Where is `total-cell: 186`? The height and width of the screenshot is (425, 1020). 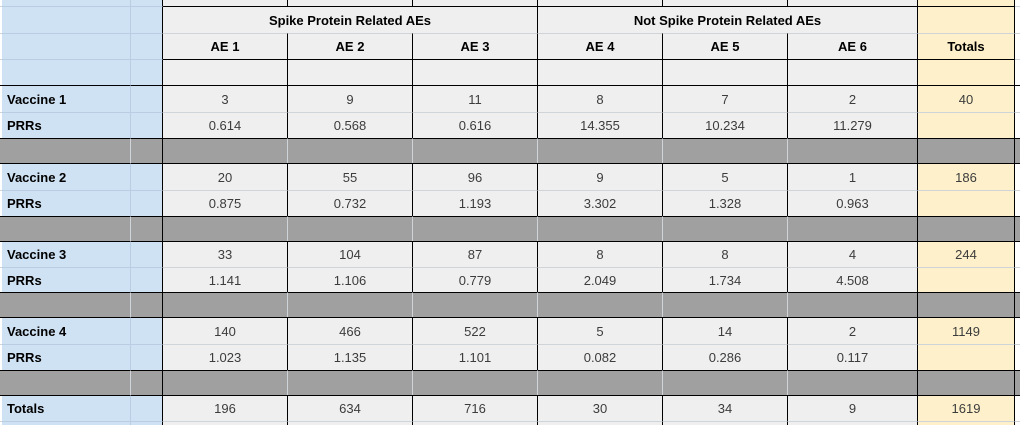
total-cell: 186 is located at coordinates (966, 176).